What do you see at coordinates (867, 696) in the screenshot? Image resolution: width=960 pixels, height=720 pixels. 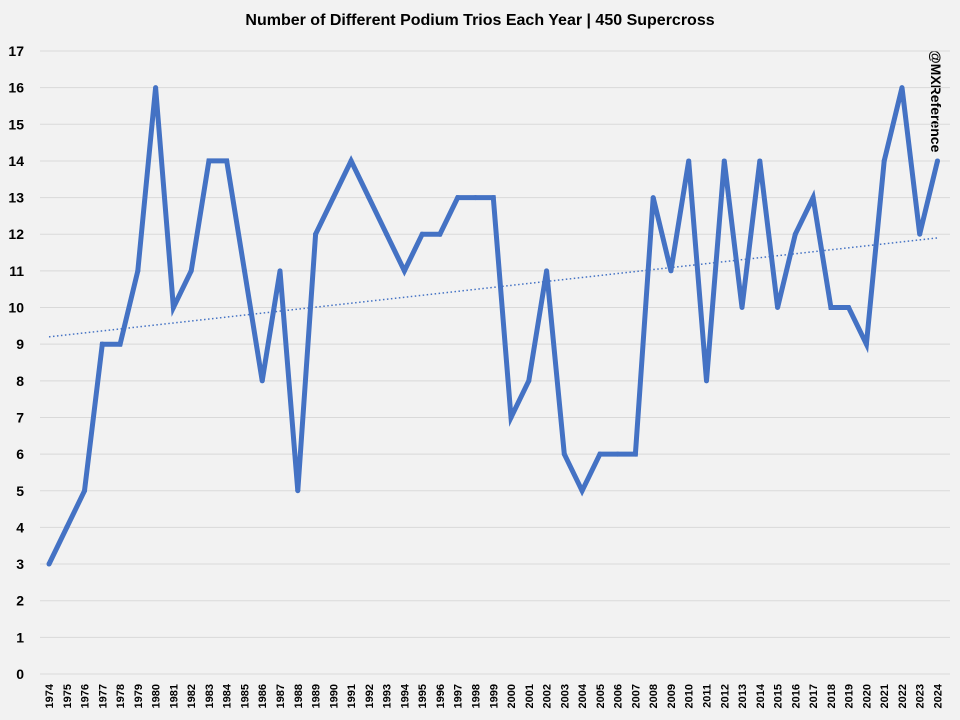 I see `x-tick-label: 2020` at bounding box center [867, 696].